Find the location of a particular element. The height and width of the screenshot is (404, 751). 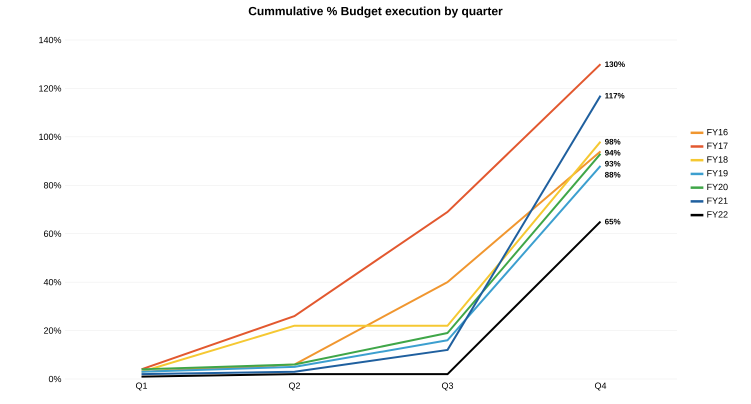

y-tick-label: 60% is located at coordinates (53, 233).